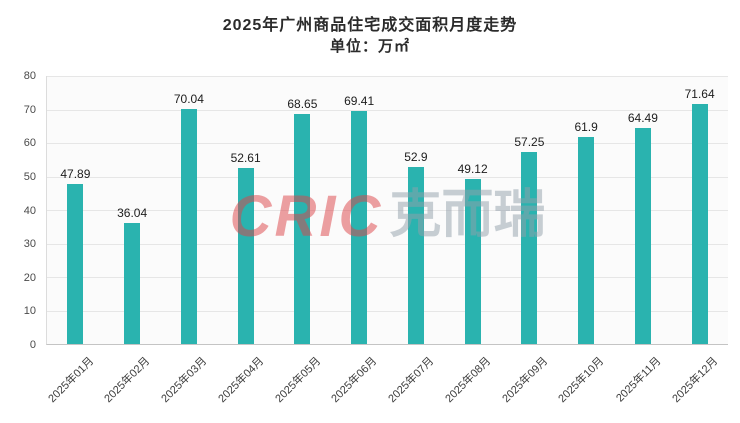 The height and width of the screenshot is (423, 740). I want to click on bar-column: 68.65 2025年05月, so click(302, 240).